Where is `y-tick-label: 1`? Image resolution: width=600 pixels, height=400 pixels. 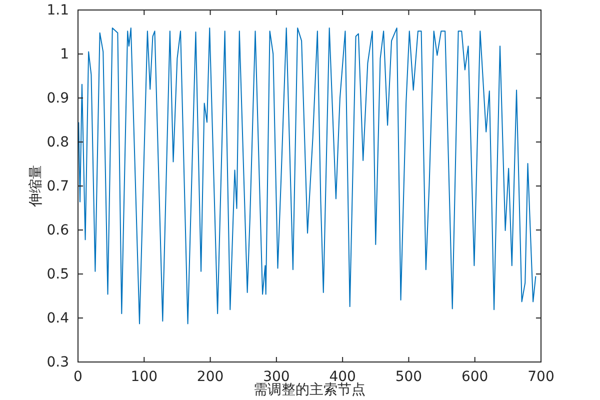 y-tick-label: 1 is located at coordinates (64, 54).